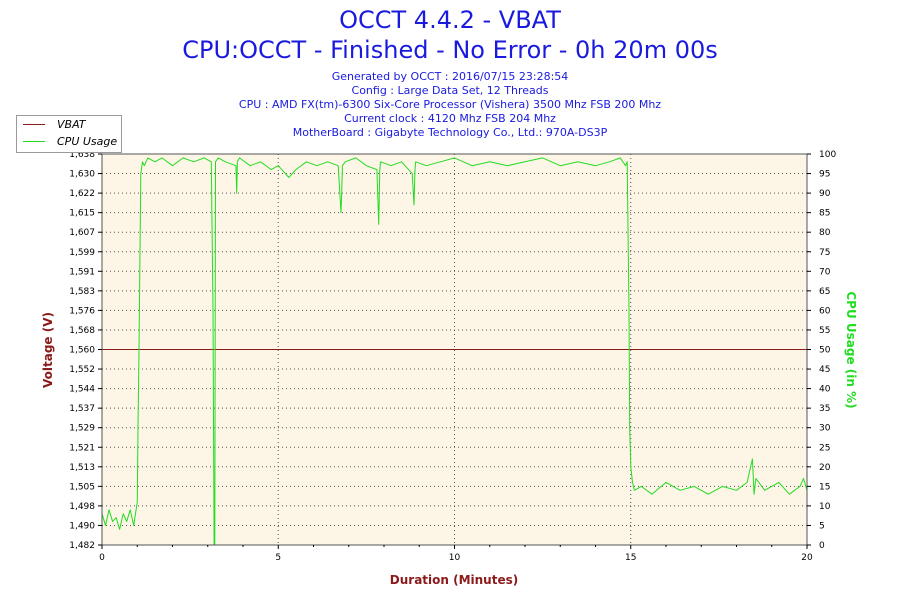  What do you see at coordinates (825, 507) in the screenshot?
I see `y-right-tick-label: 10` at bounding box center [825, 507].